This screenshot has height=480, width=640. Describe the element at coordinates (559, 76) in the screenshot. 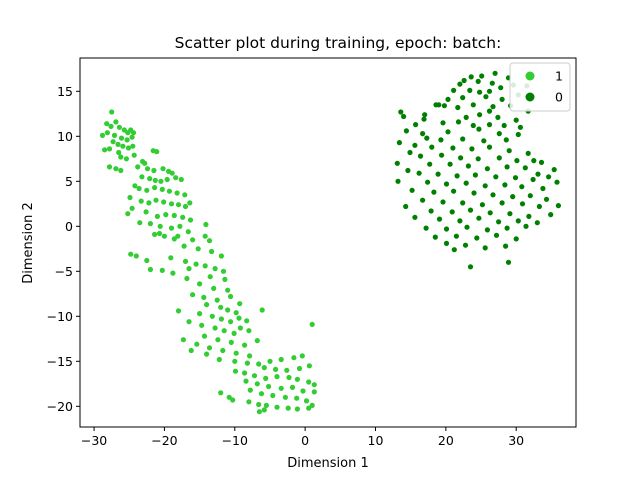

I see `legend-label-series-1: 1` at that location.